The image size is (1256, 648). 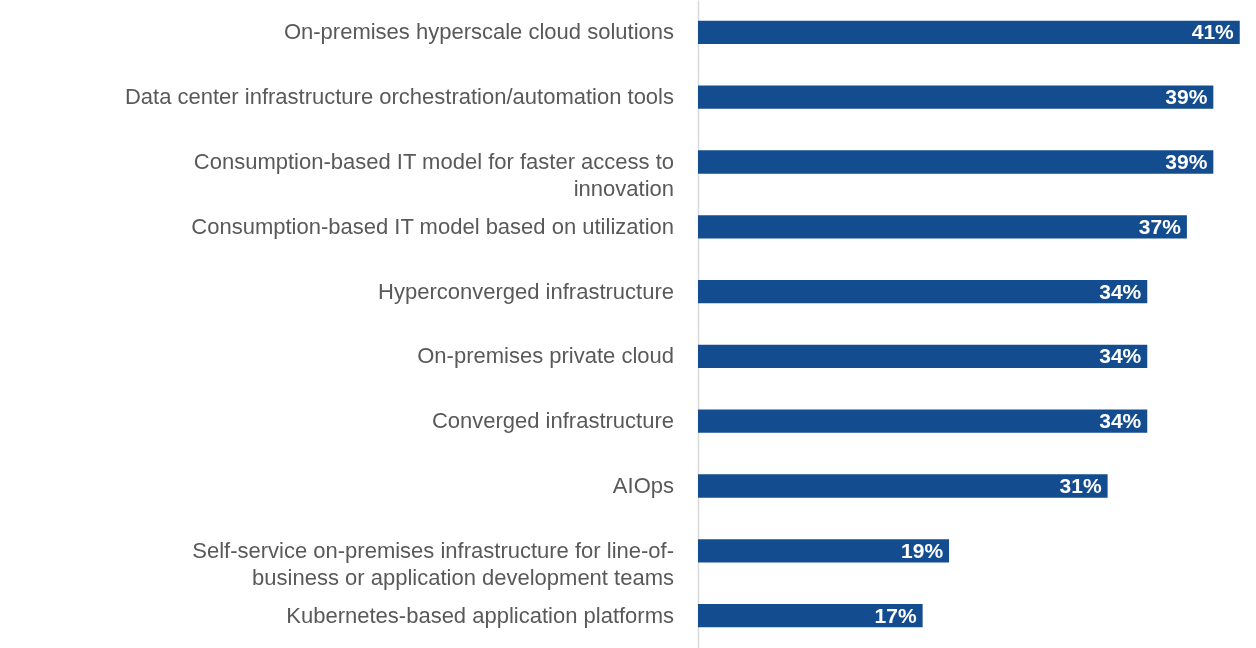 What do you see at coordinates (480, 615) in the screenshot?
I see `y-tick-label: Kubernetes-based application platforms` at bounding box center [480, 615].